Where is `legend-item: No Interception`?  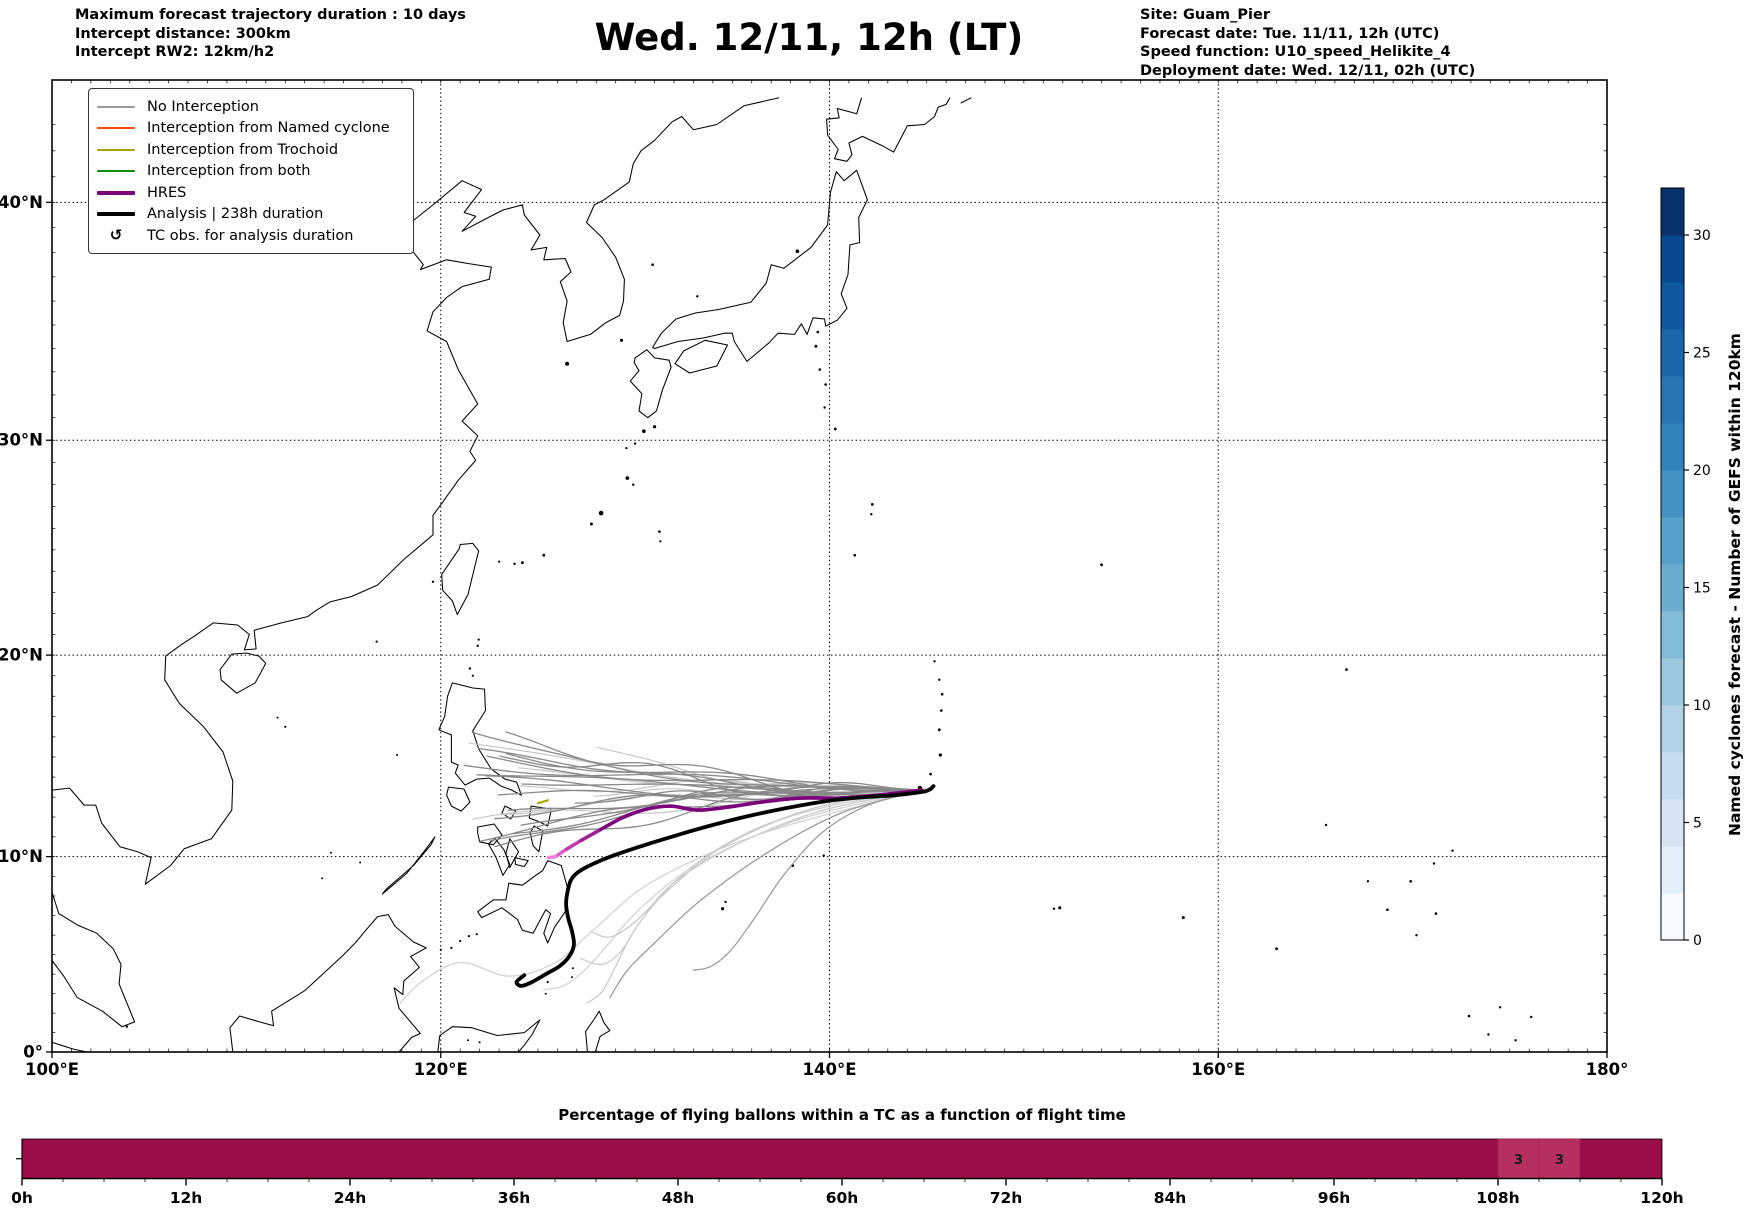 legend-item: No Interception is located at coordinates (251, 107).